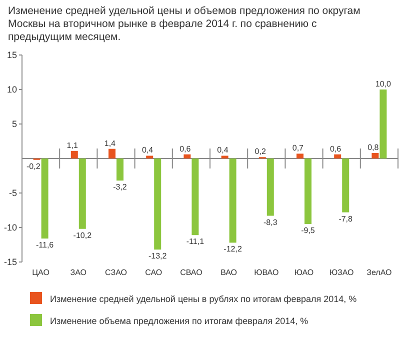 This screenshot has height=349, width=400. I want to click on x-tick-label: САО, so click(153, 272).